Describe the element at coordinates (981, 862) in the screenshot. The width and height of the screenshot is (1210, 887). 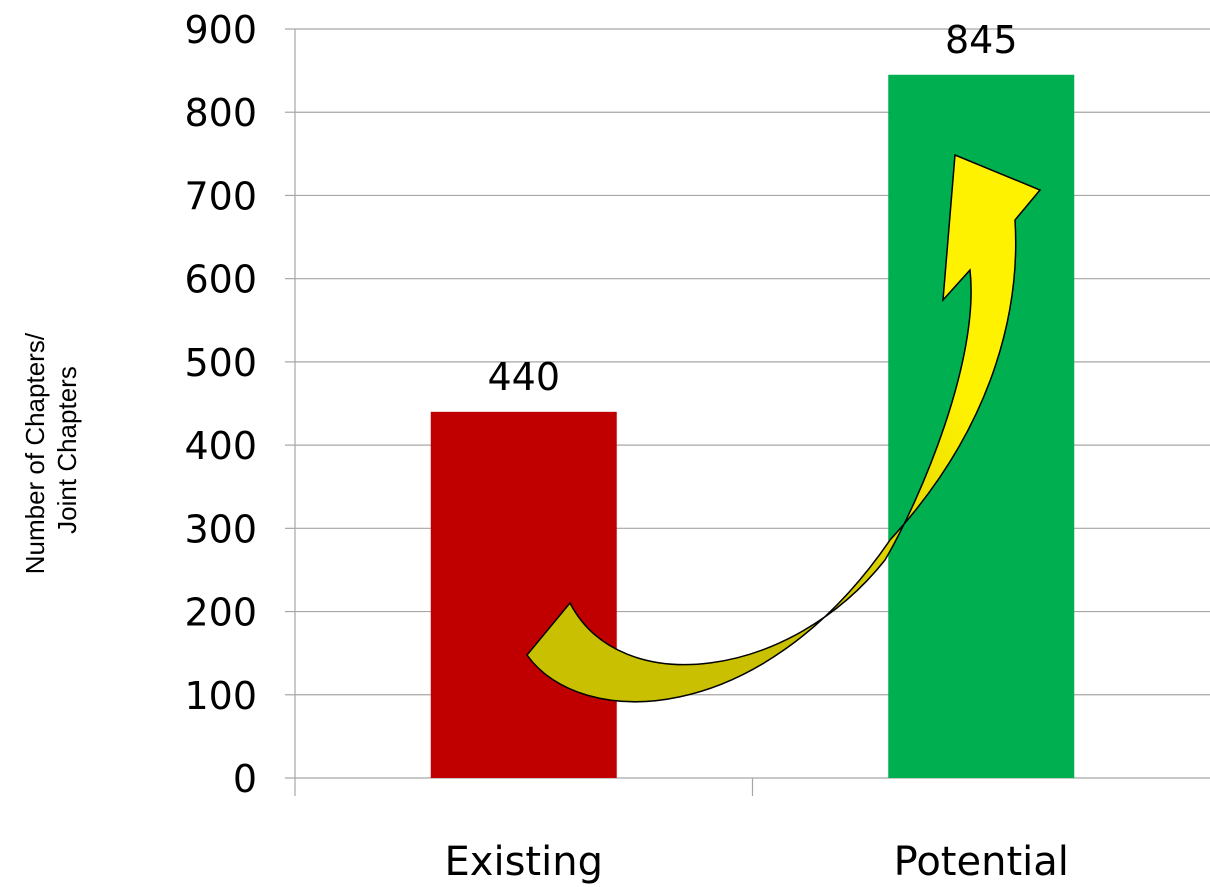
I see `x-tick-label-potential: Potential` at that location.